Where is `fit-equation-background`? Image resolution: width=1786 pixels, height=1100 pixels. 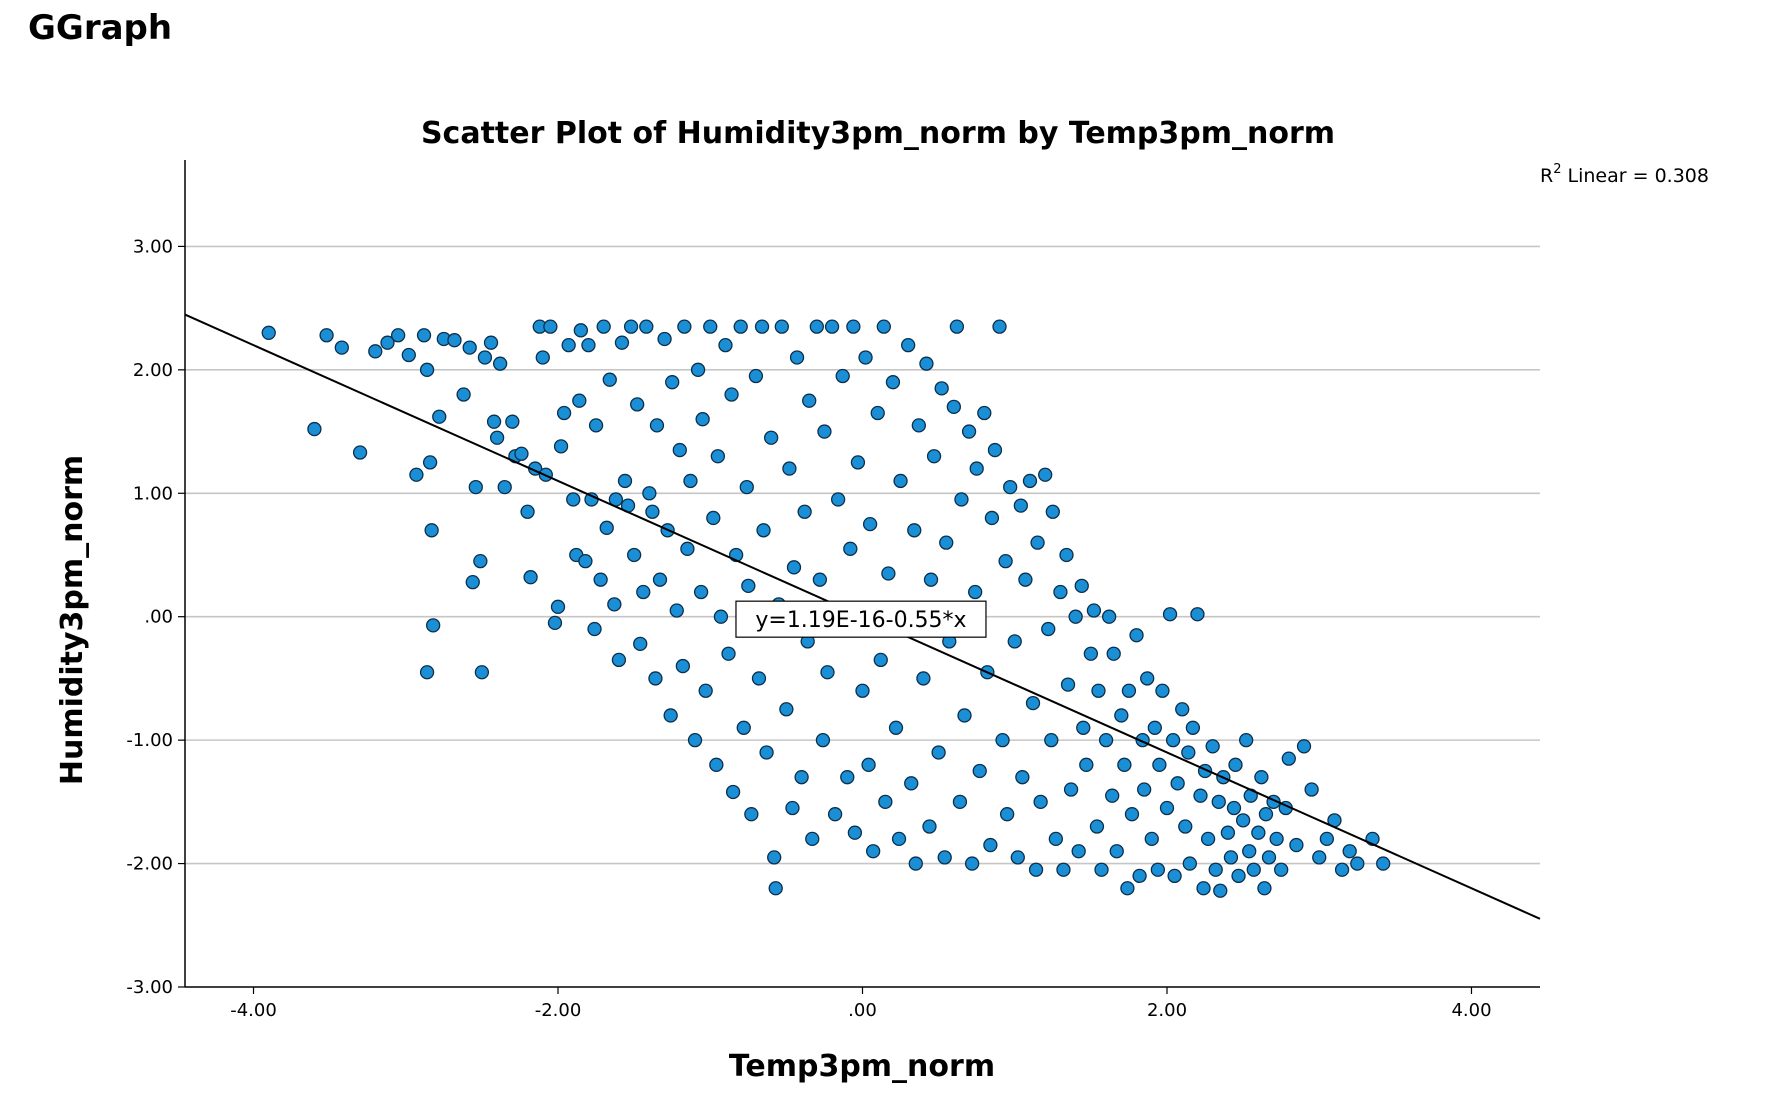 fit-equation-background is located at coordinates (861, 619).